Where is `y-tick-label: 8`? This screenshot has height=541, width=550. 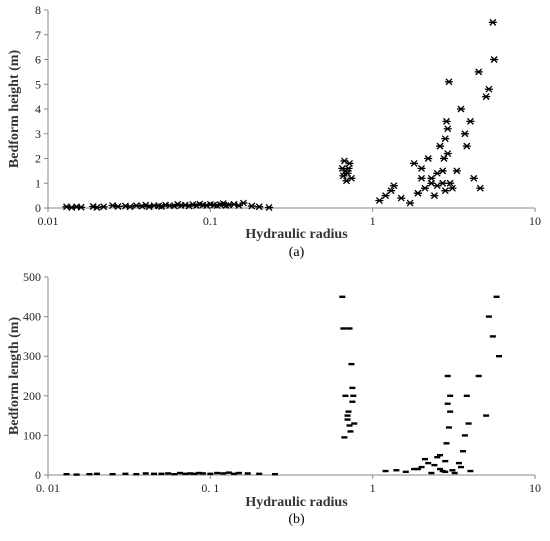 y-tick-label: 8 is located at coordinates (38, 10).